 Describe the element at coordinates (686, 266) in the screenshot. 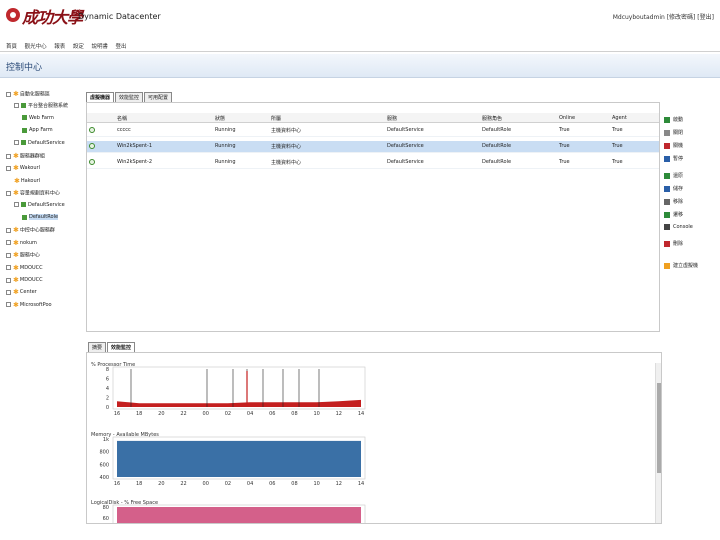

I see `action-label: 建立虛擬機` at that location.